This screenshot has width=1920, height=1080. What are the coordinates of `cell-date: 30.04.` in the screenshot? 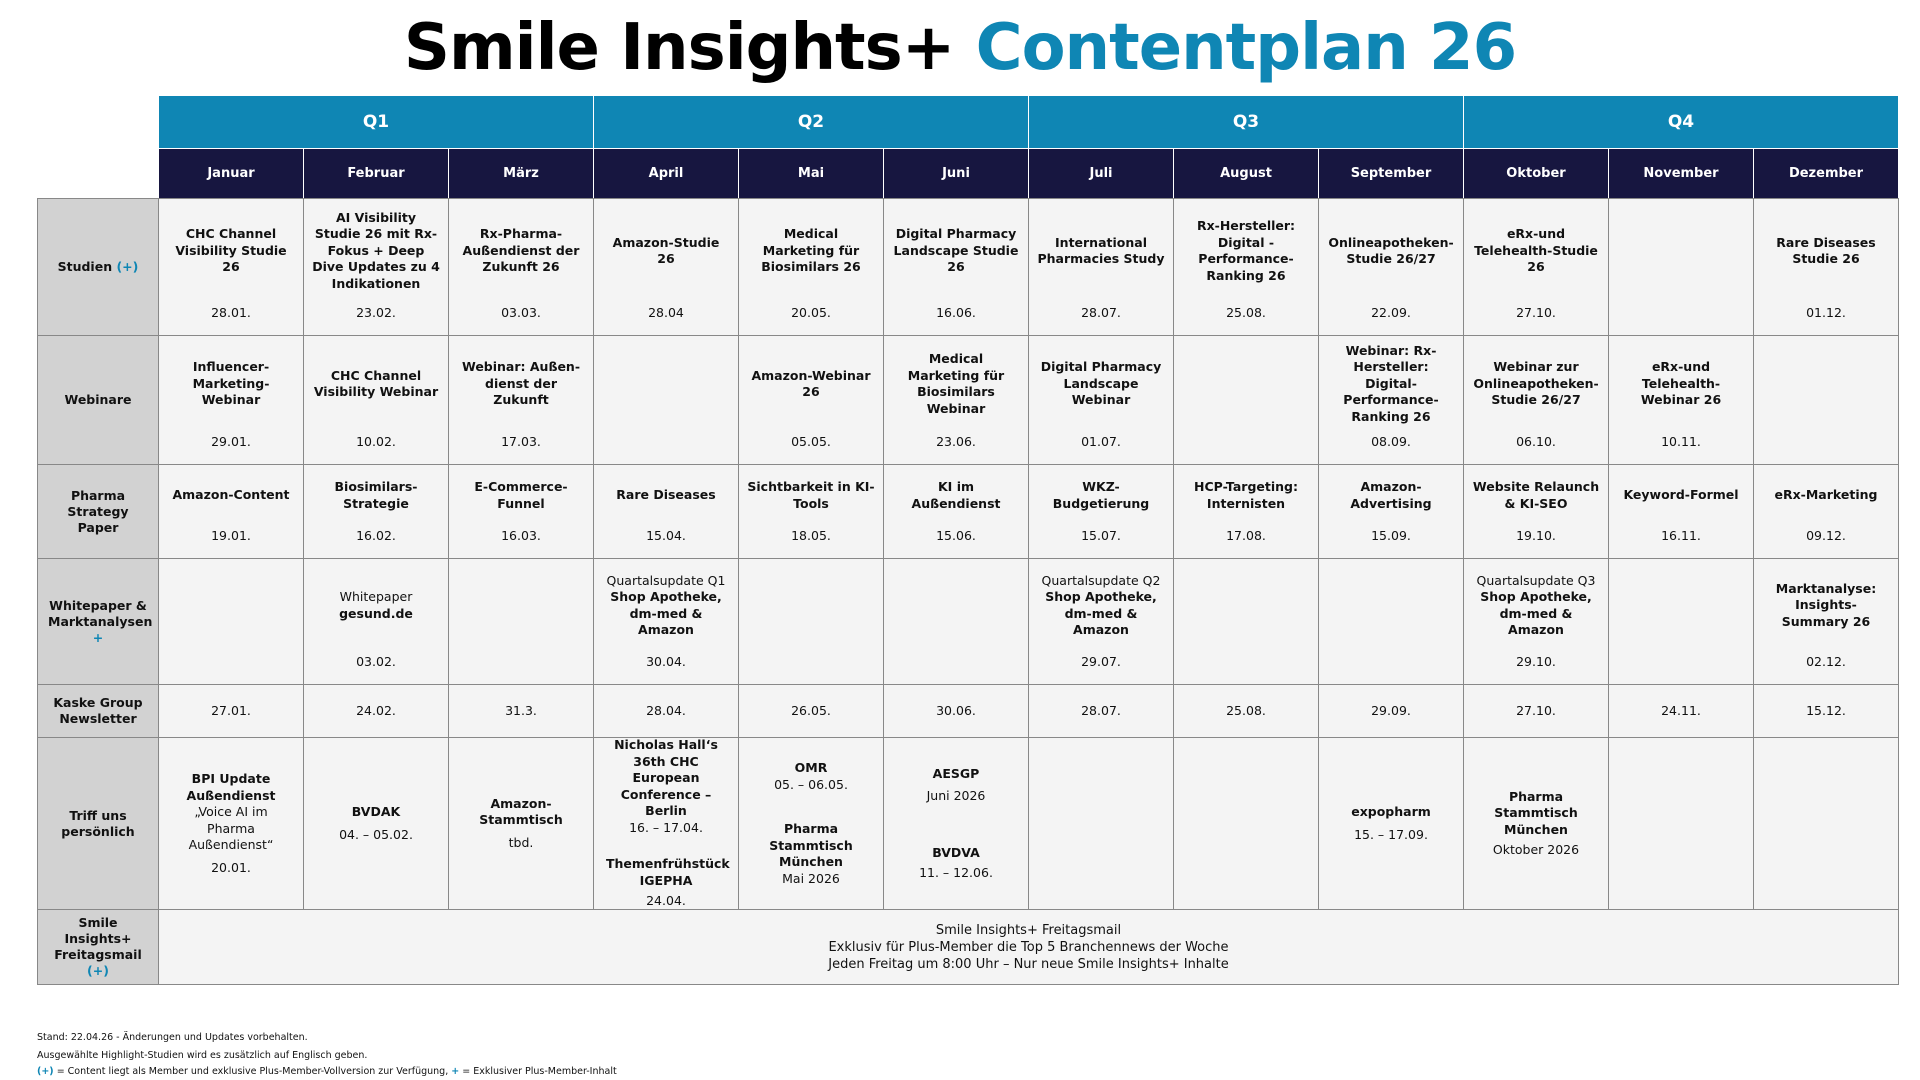 It's located at (666, 661).